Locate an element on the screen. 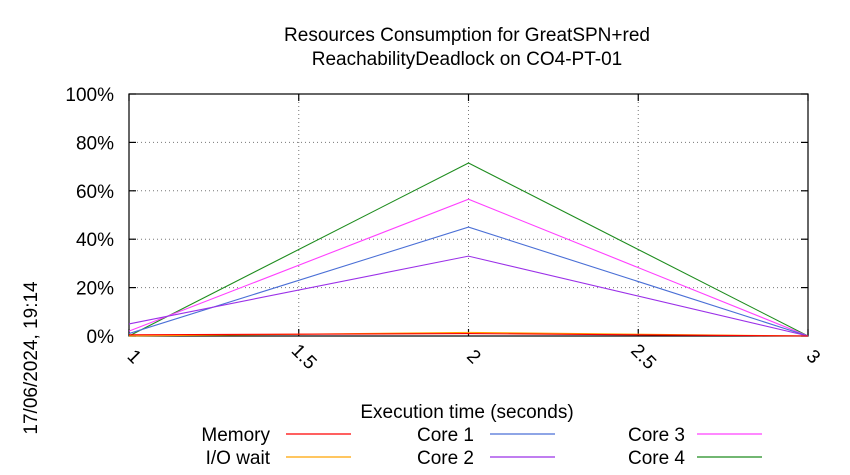 This screenshot has width=850, height=475. x-axis-label: Execution time (seconds) is located at coordinates (466, 412).